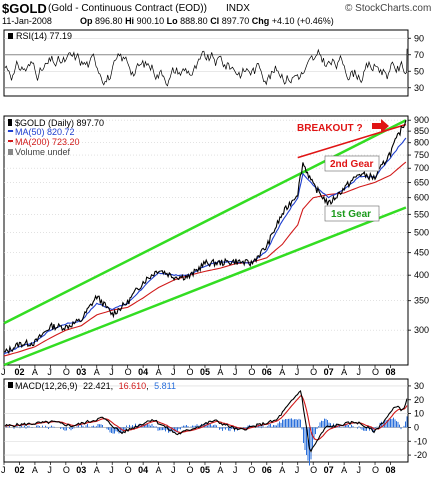 This screenshot has height=483, width=437. I want to click on gear2-annotation: 2nd Gear, so click(351, 164).